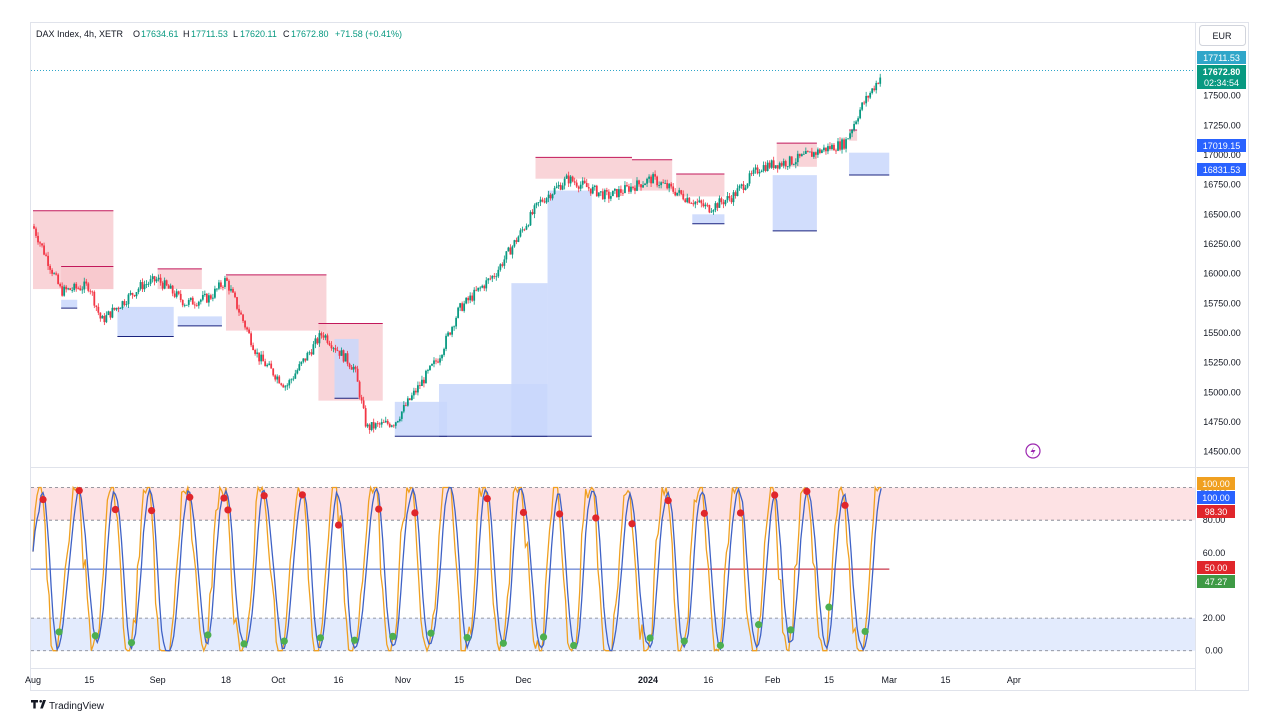  I want to click on level-badge-1-text: 17019.15, so click(1222, 146).